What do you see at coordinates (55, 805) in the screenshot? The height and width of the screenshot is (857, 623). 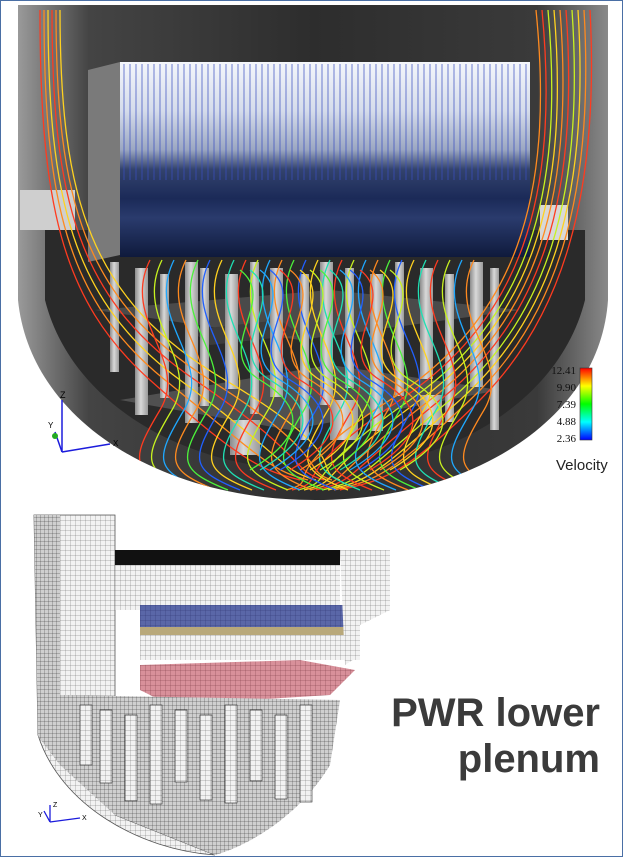 I see `axis-z-label-bottom: Z` at bounding box center [55, 805].